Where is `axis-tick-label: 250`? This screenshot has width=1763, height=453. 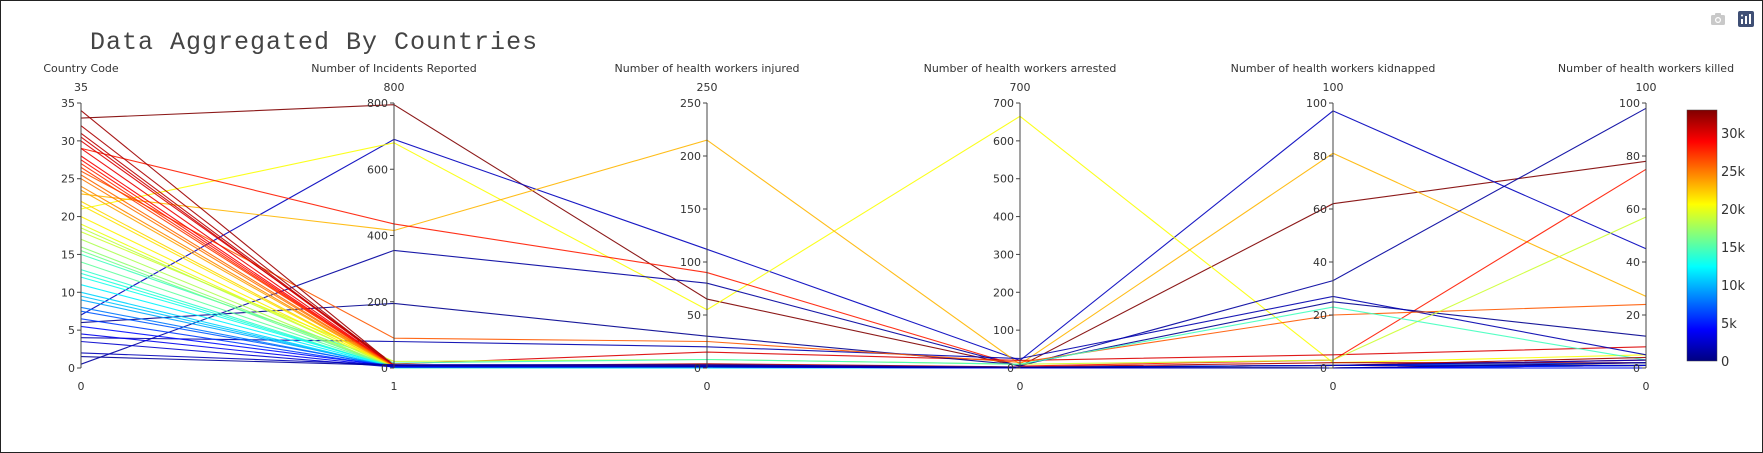
axis-tick-label: 250 is located at coordinates (690, 103).